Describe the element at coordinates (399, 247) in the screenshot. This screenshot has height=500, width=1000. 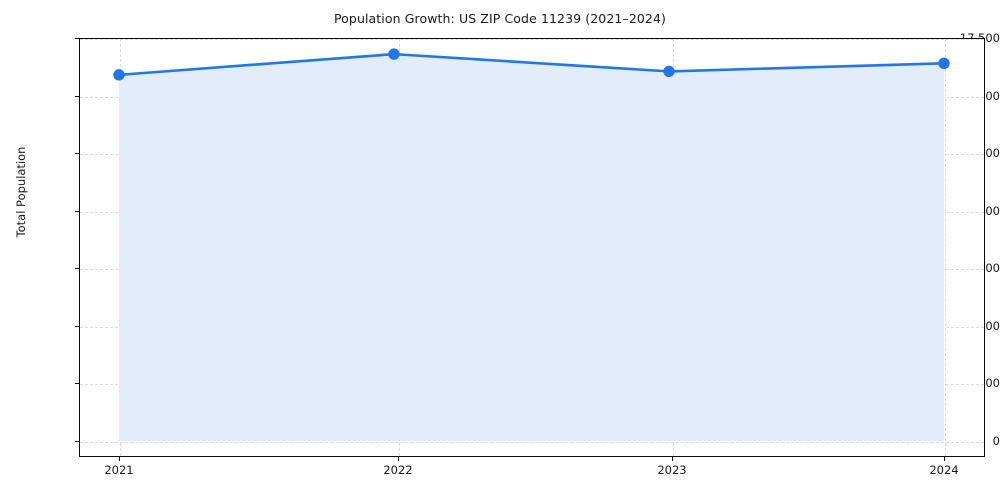
I see `gridline-x-2022` at that location.